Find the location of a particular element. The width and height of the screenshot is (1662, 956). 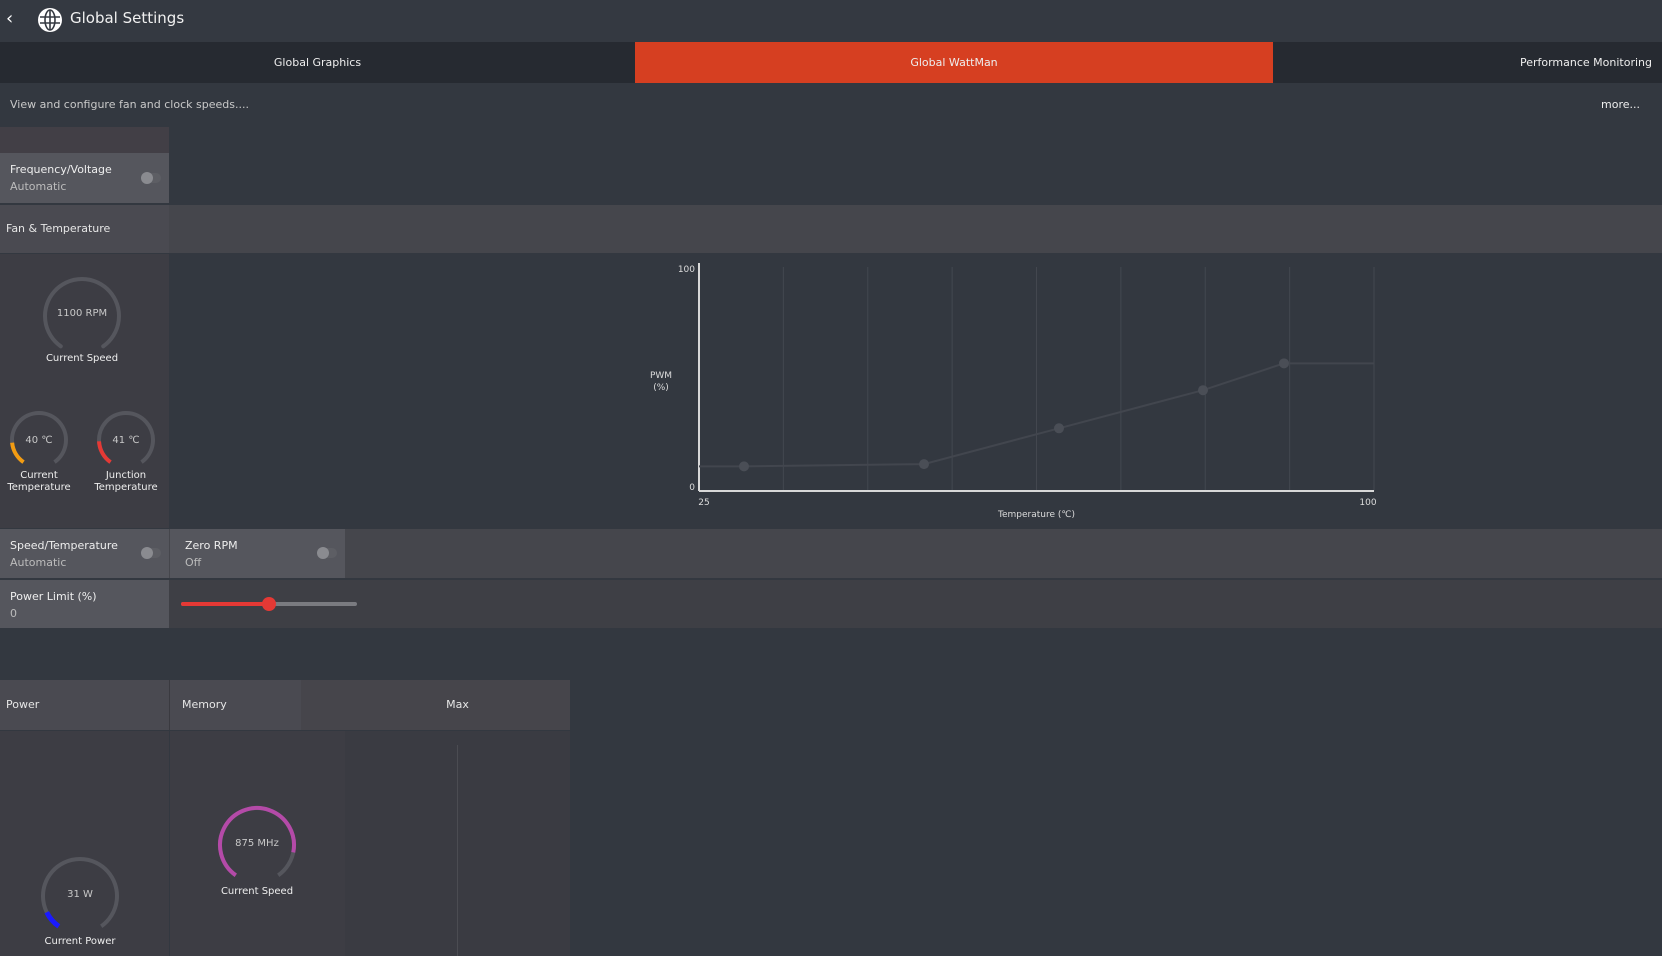

speed-temperature-setting: Speed/Temperature Automatic is located at coordinates (84, 553).